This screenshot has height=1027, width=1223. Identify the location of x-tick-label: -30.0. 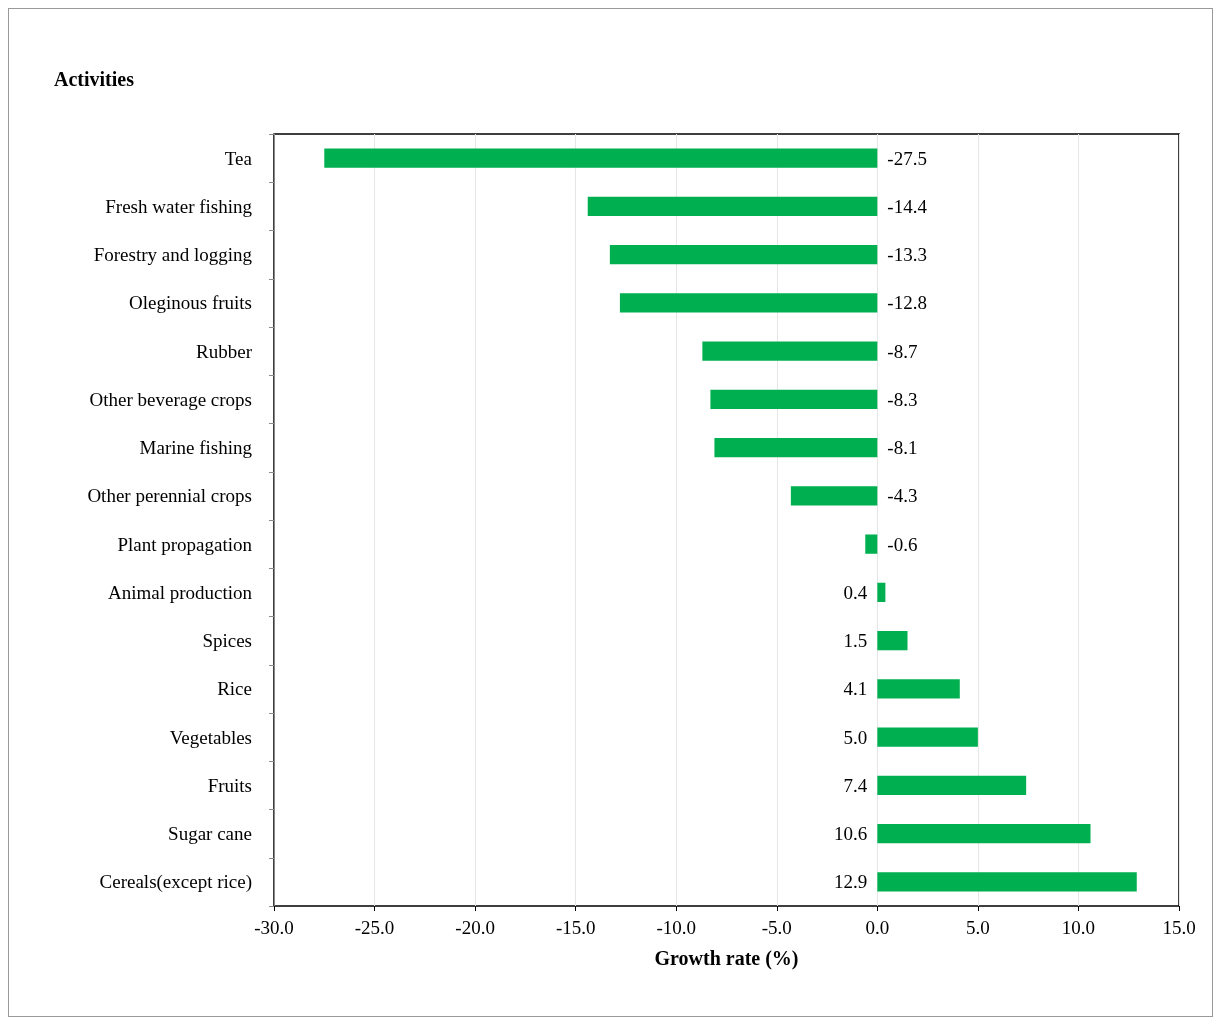
(274, 927).